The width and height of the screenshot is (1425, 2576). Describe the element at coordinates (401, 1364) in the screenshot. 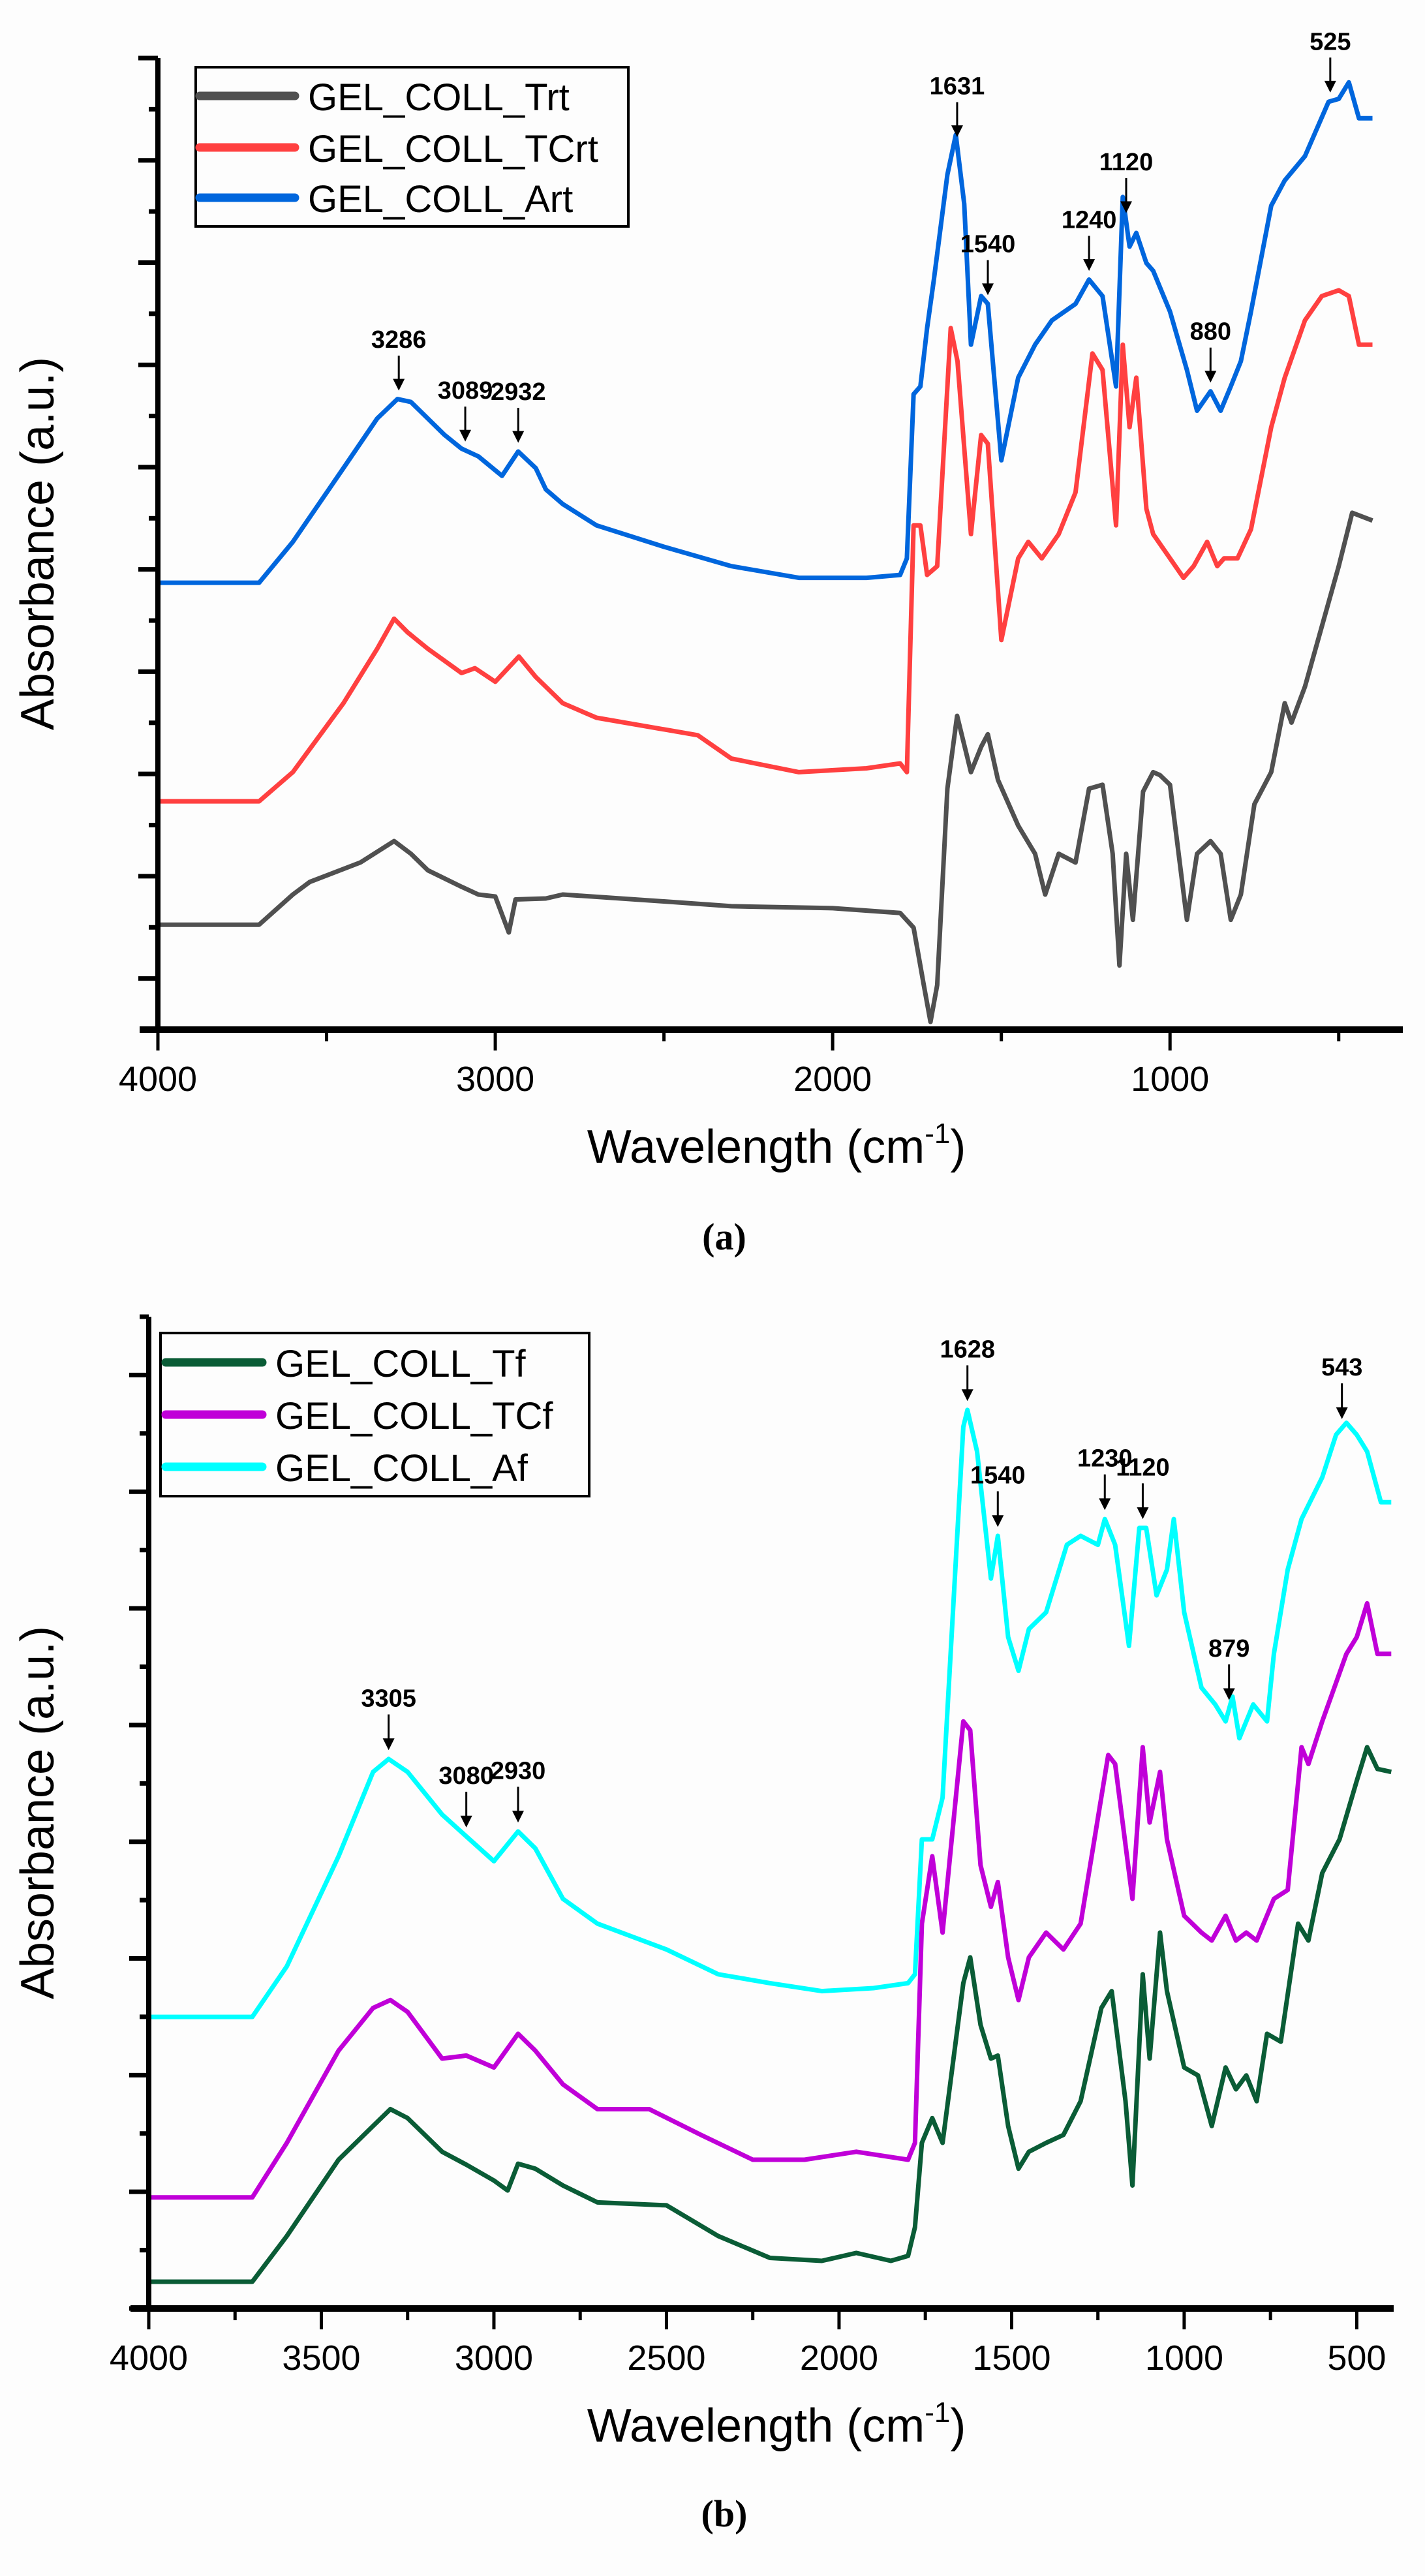

I see `legend-label: GEL_COLL_Tf` at that location.